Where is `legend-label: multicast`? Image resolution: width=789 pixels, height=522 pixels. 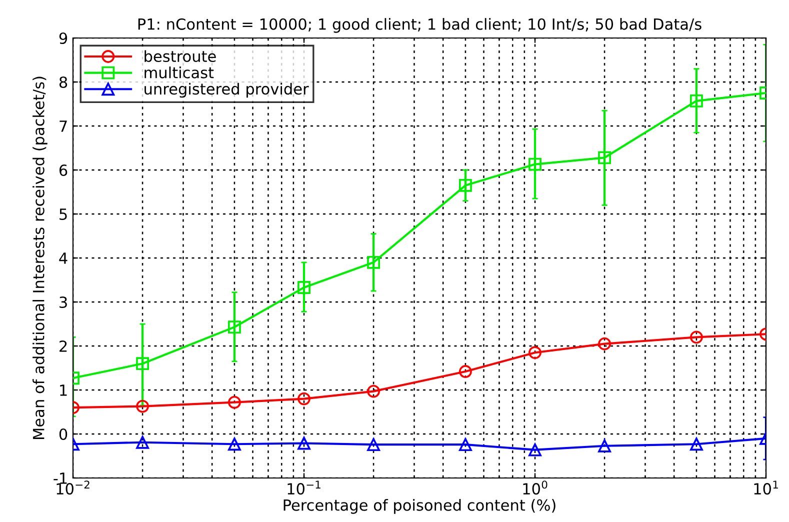
legend-label: multicast is located at coordinates (179, 72).